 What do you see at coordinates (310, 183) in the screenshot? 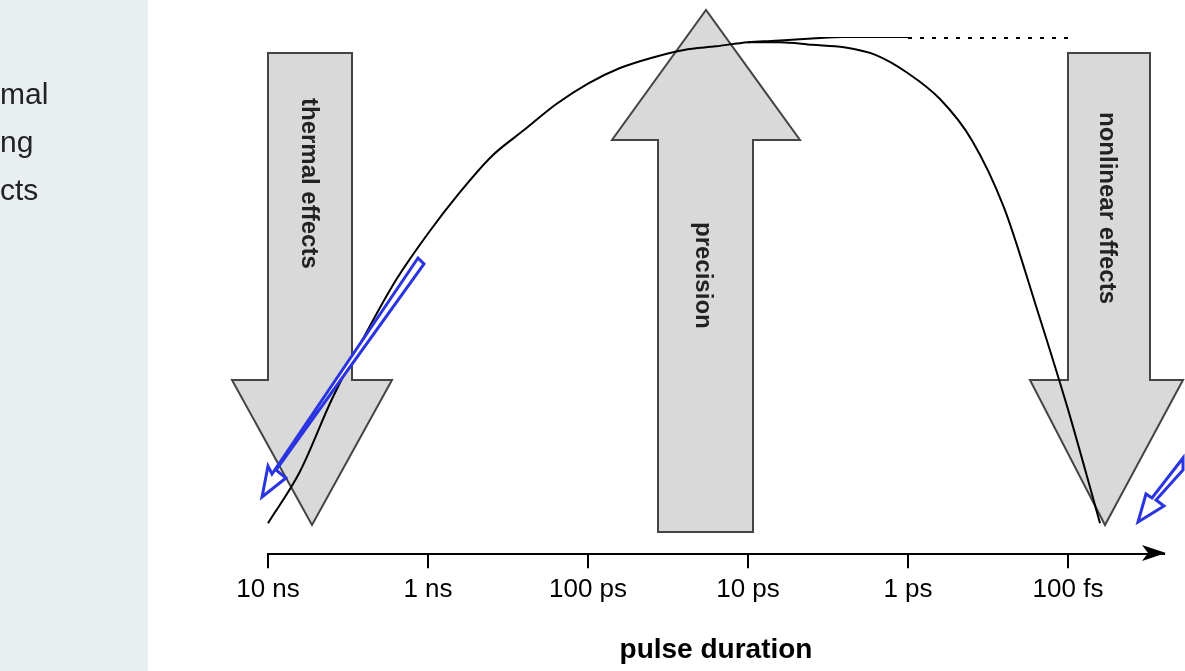
I see `annotation: thermal effects` at bounding box center [310, 183].